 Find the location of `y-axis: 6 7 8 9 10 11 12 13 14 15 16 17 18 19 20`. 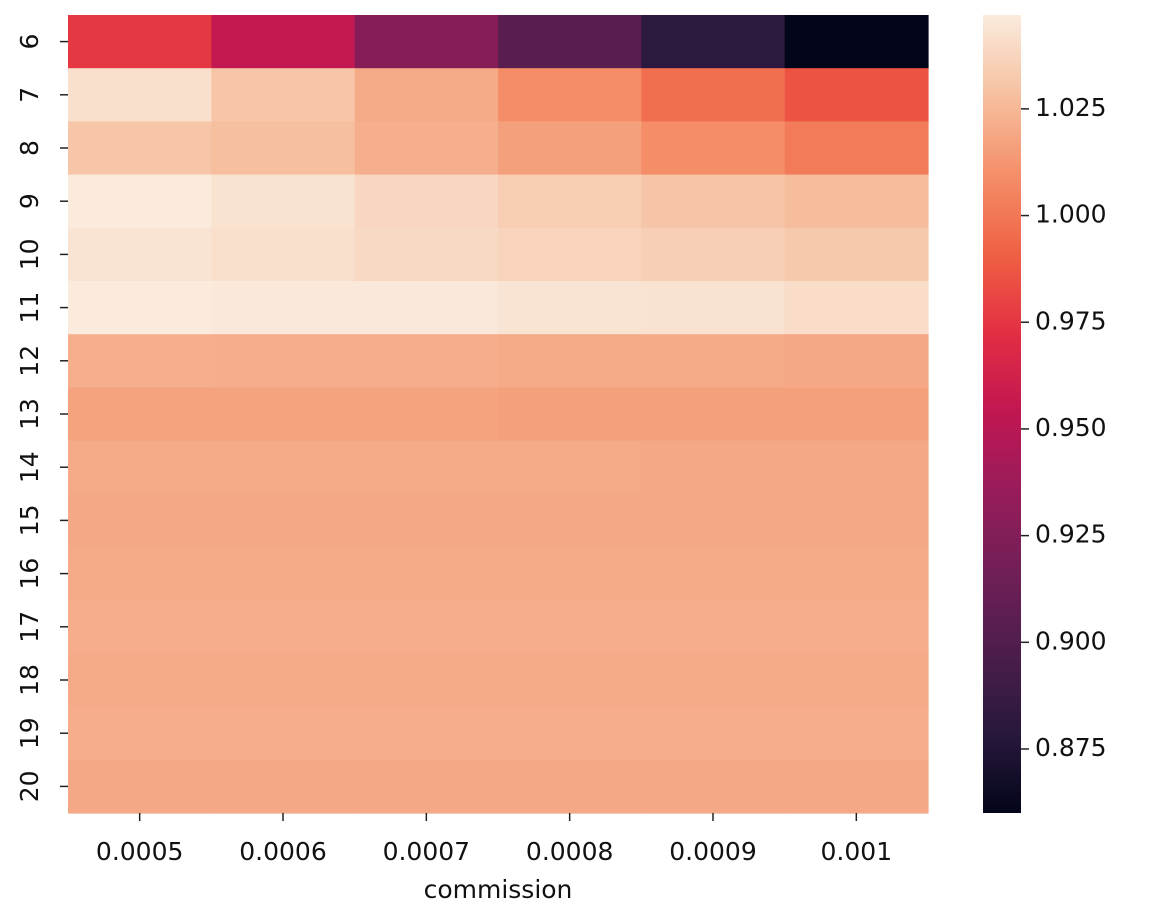

y-axis: 6 7 8 9 10 11 12 13 14 15 16 17 18 19 20 is located at coordinates (41, 418).